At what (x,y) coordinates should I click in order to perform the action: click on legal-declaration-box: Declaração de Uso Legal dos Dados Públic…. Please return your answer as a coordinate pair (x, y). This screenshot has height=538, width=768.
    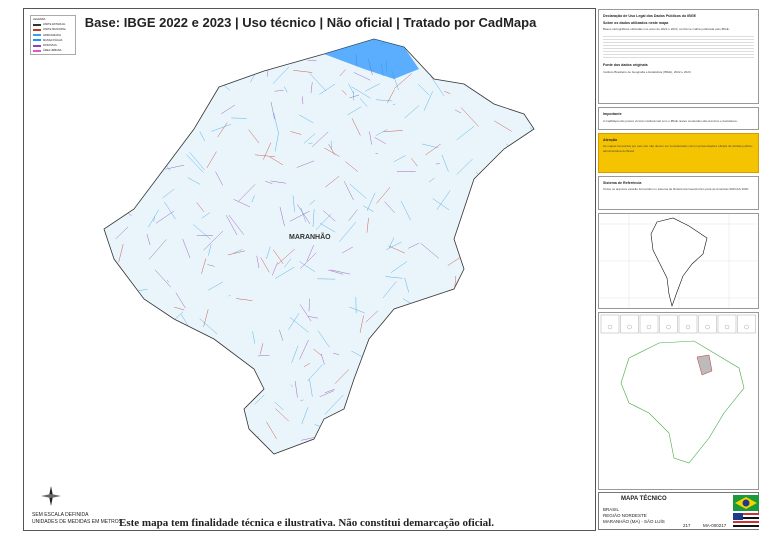
    Looking at the image, I should click on (678, 56).